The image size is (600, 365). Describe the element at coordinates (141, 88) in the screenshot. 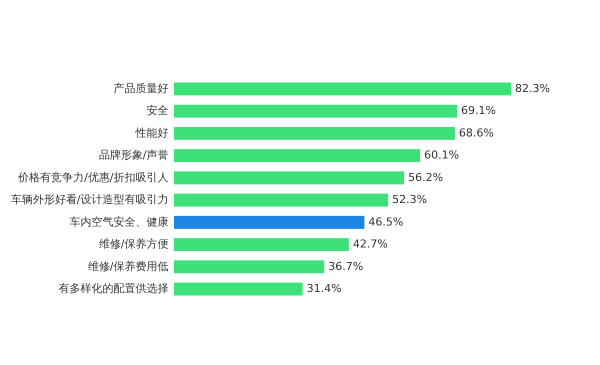

I see `y-tick-label: 产品质量好` at that location.